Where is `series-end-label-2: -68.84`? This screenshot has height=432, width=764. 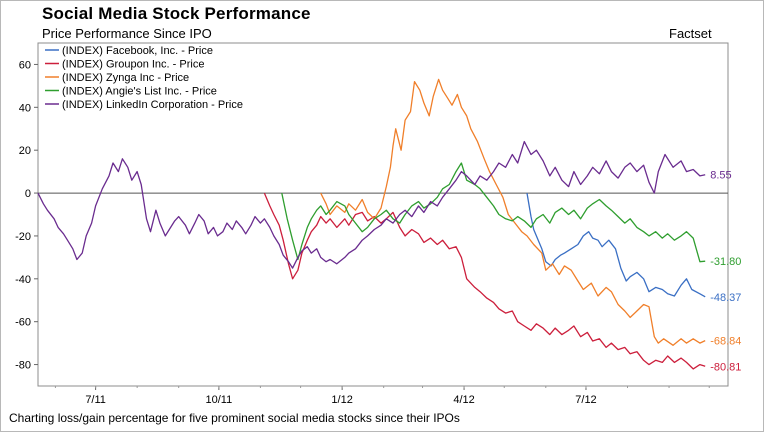 series-end-label-2: -68.84 is located at coordinates (725, 342).